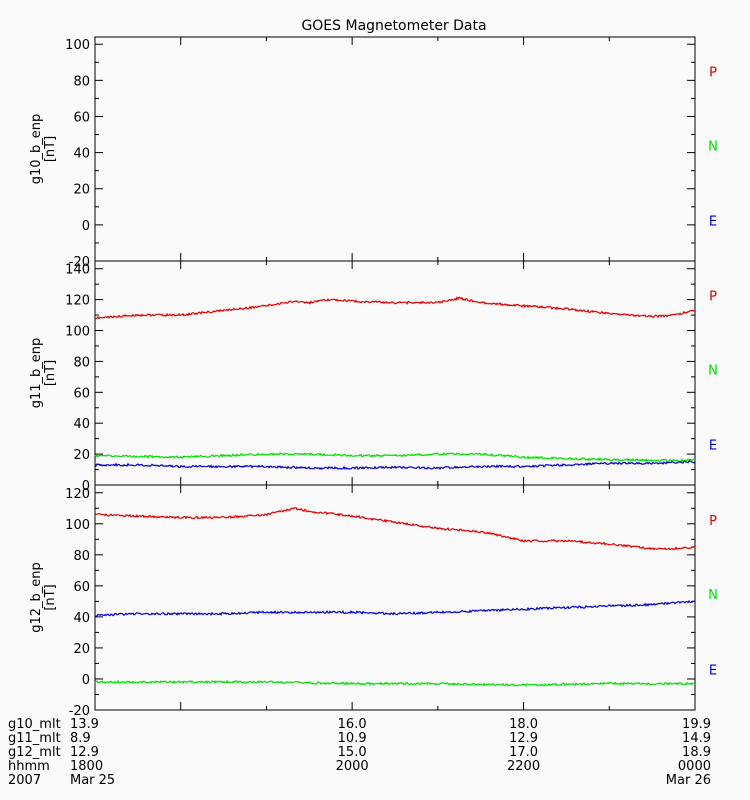 The image size is (750, 800). What do you see at coordinates (24, 780) in the screenshot?
I see `axis-row-label: 2007` at bounding box center [24, 780].